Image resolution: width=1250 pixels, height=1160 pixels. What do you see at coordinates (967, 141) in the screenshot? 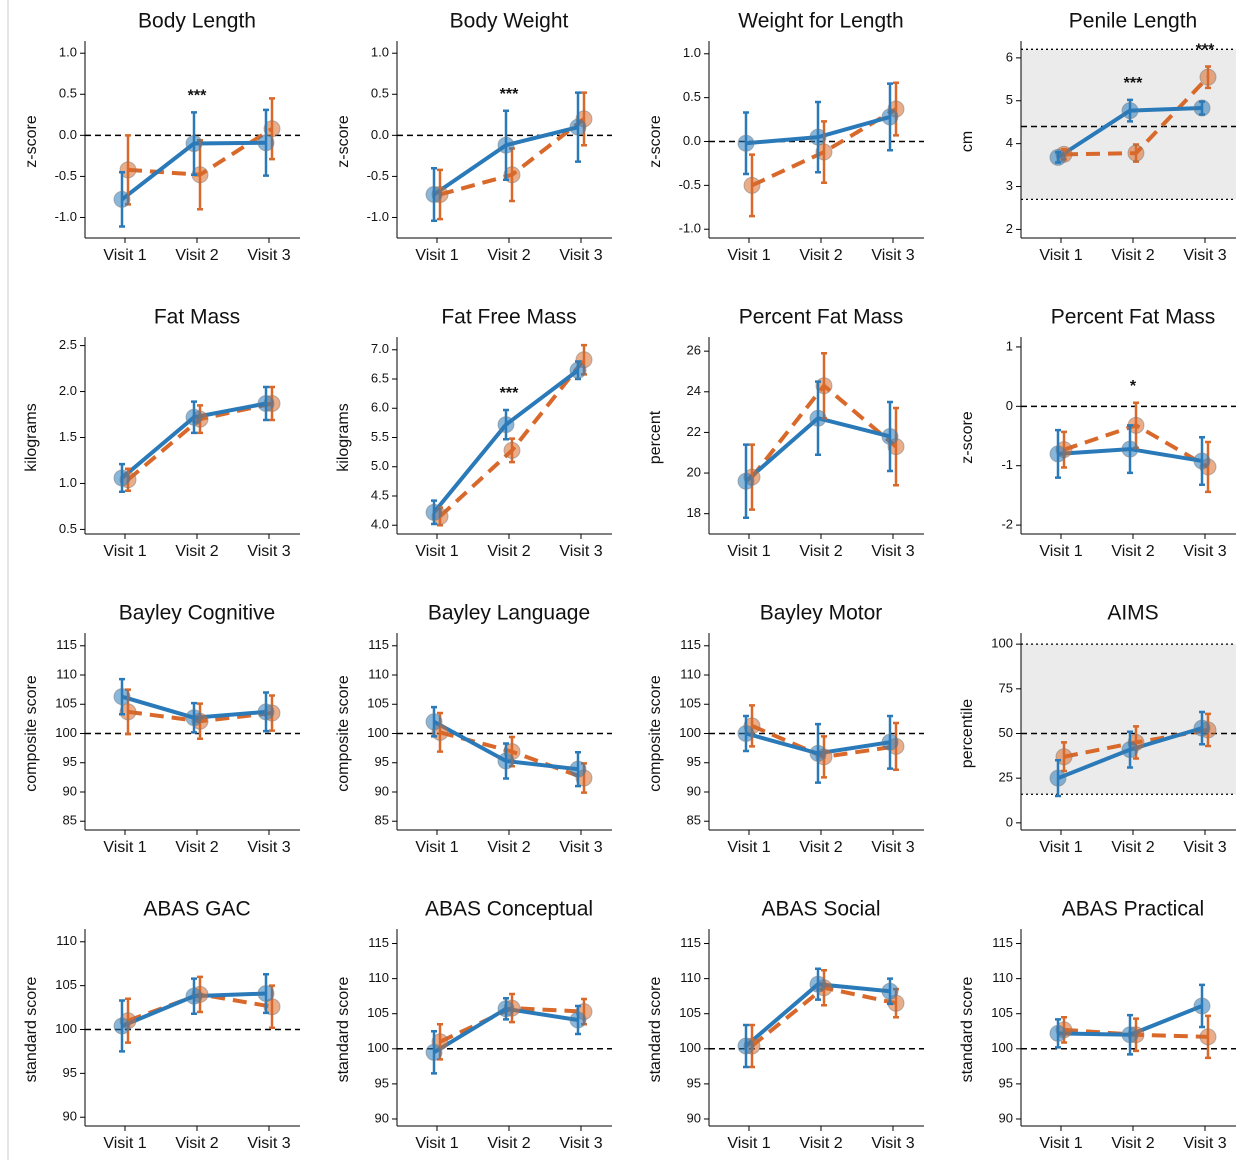
I see `y-axis-label: cm` at bounding box center [967, 141].